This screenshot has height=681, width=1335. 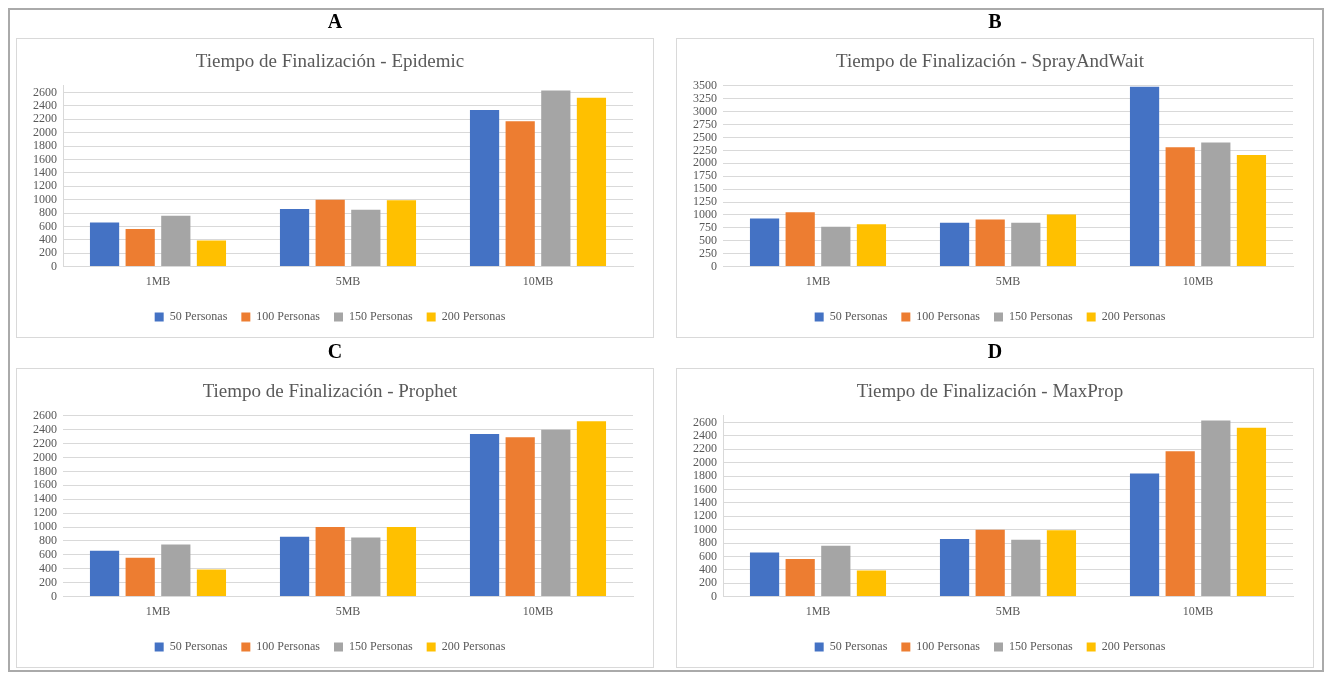 I want to click on text: A, so click(x=335, y=21).